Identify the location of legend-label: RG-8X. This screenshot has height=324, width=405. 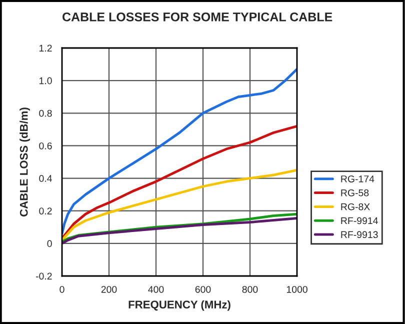
(355, 206).